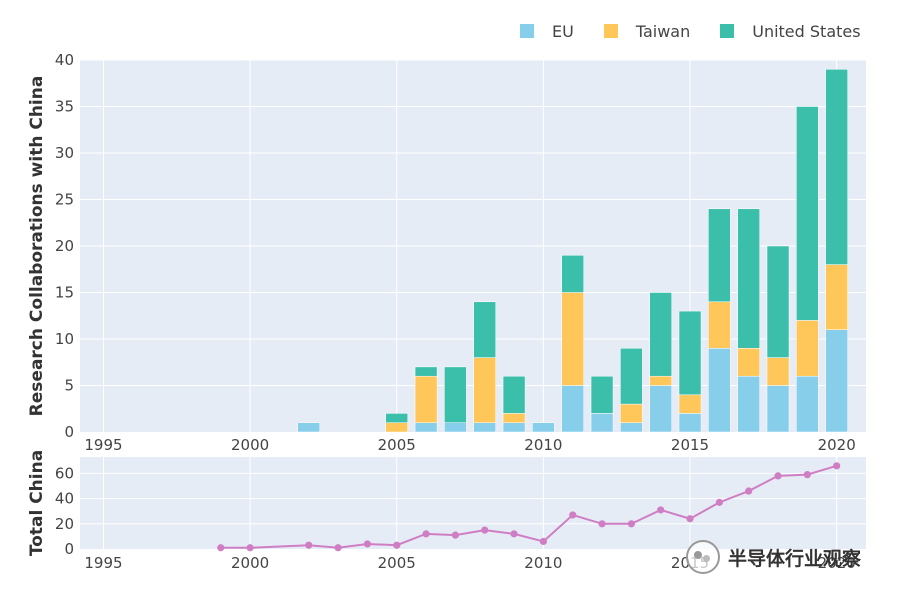  I want to click on total-china-point-2004, so click(367, 544).